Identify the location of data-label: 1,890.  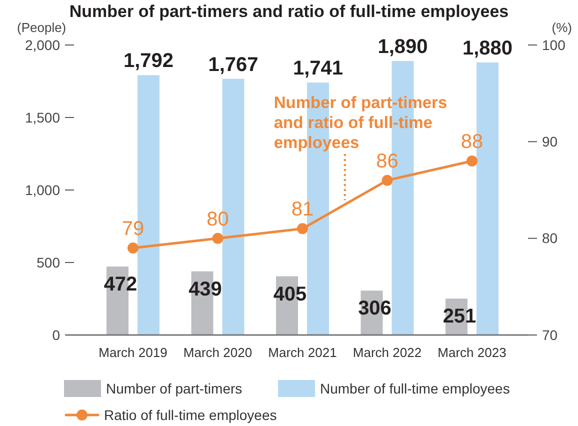
(403, 47).